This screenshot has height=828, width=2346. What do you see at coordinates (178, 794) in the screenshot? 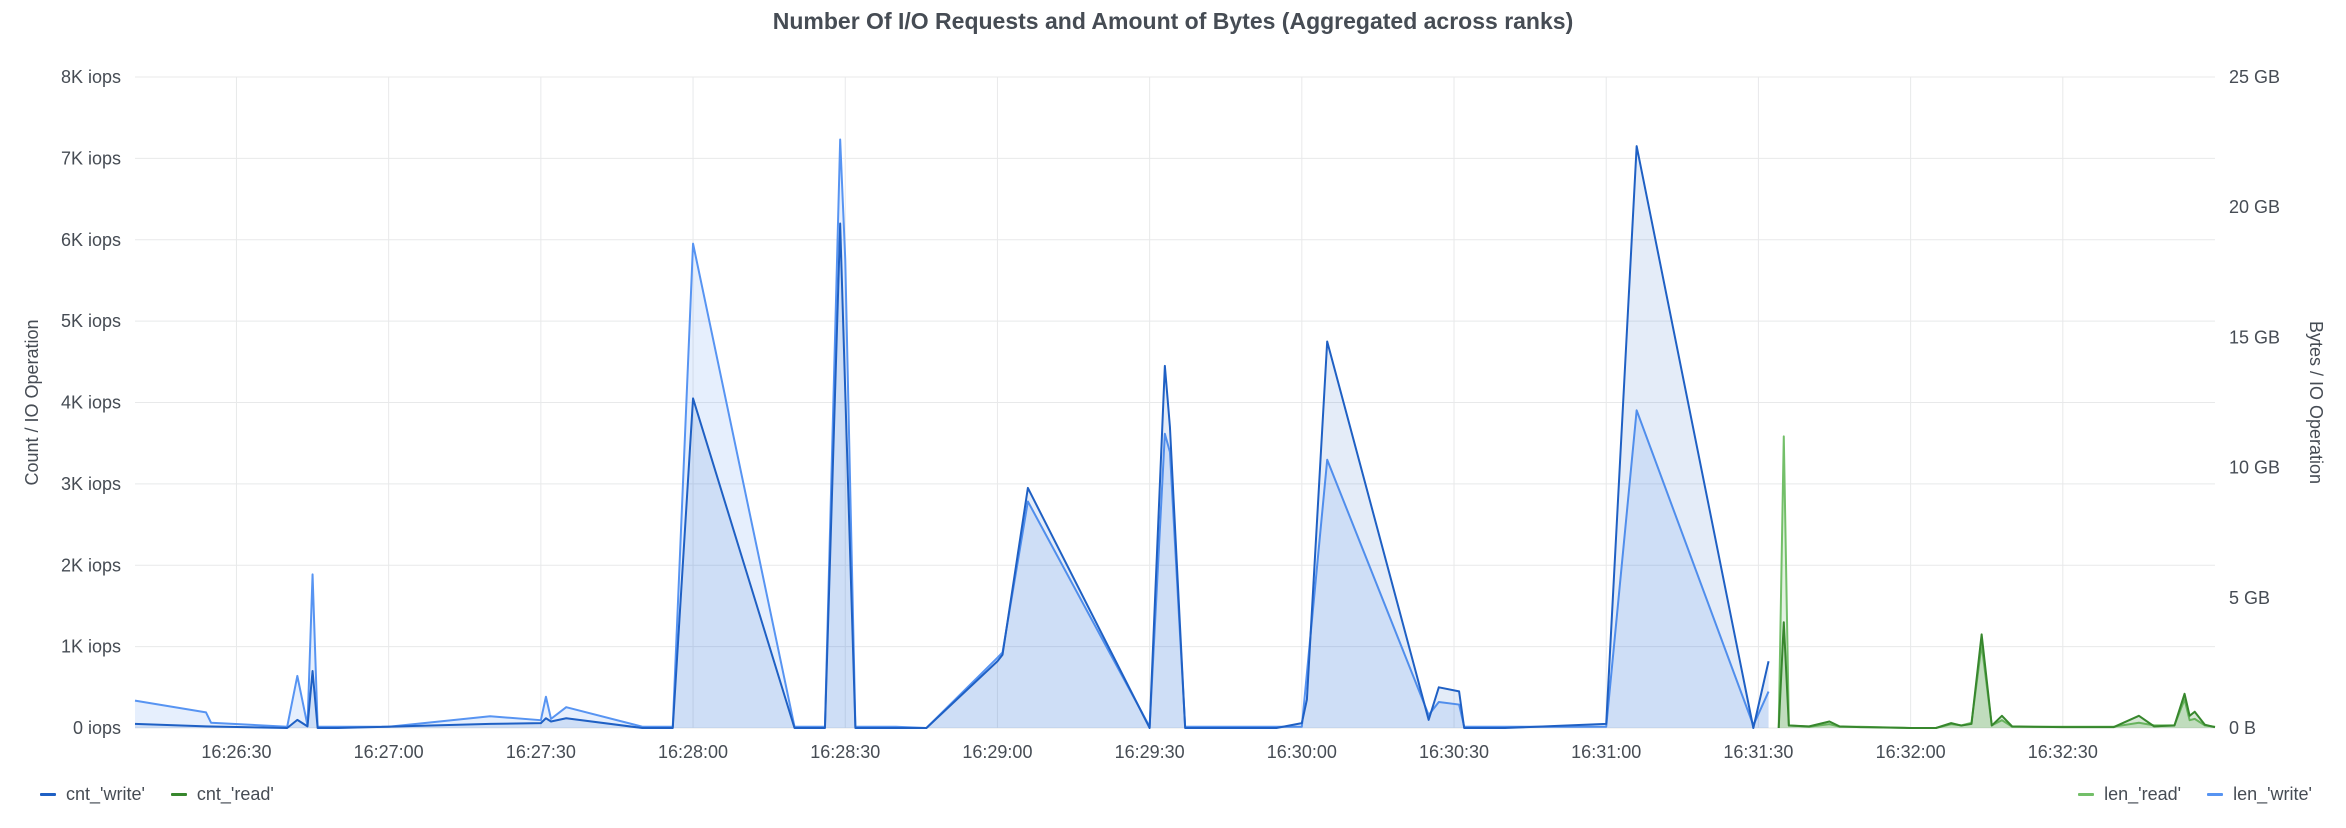
I see `legend-swatch-cnt-read` at bounding box center [178, 794].